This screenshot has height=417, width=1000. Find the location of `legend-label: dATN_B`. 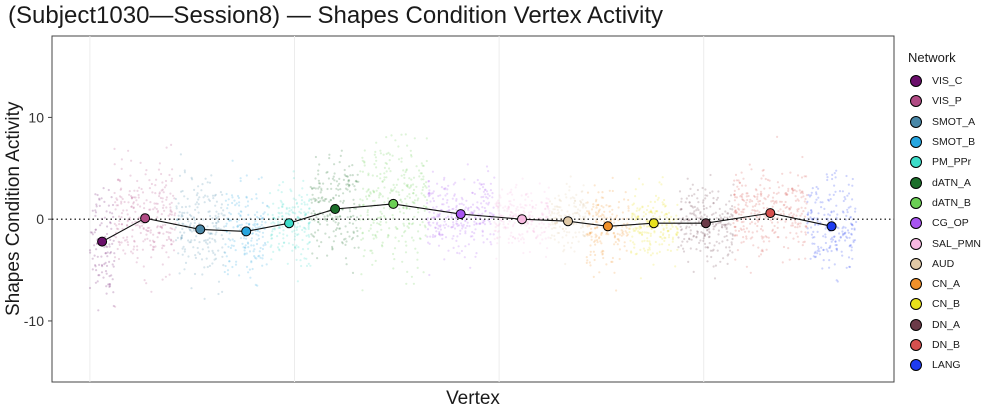

legend-label: dATN_B is located at coordinates (951, 202).